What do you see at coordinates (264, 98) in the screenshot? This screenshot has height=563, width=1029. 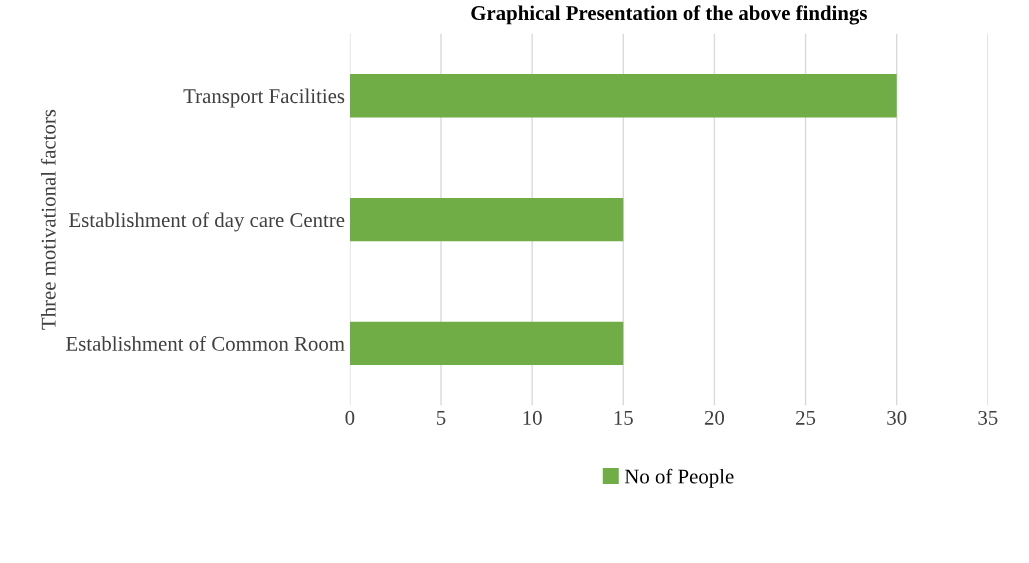 I see `y-tick-label: Transport Facilities` at bounding box center [264, 98].